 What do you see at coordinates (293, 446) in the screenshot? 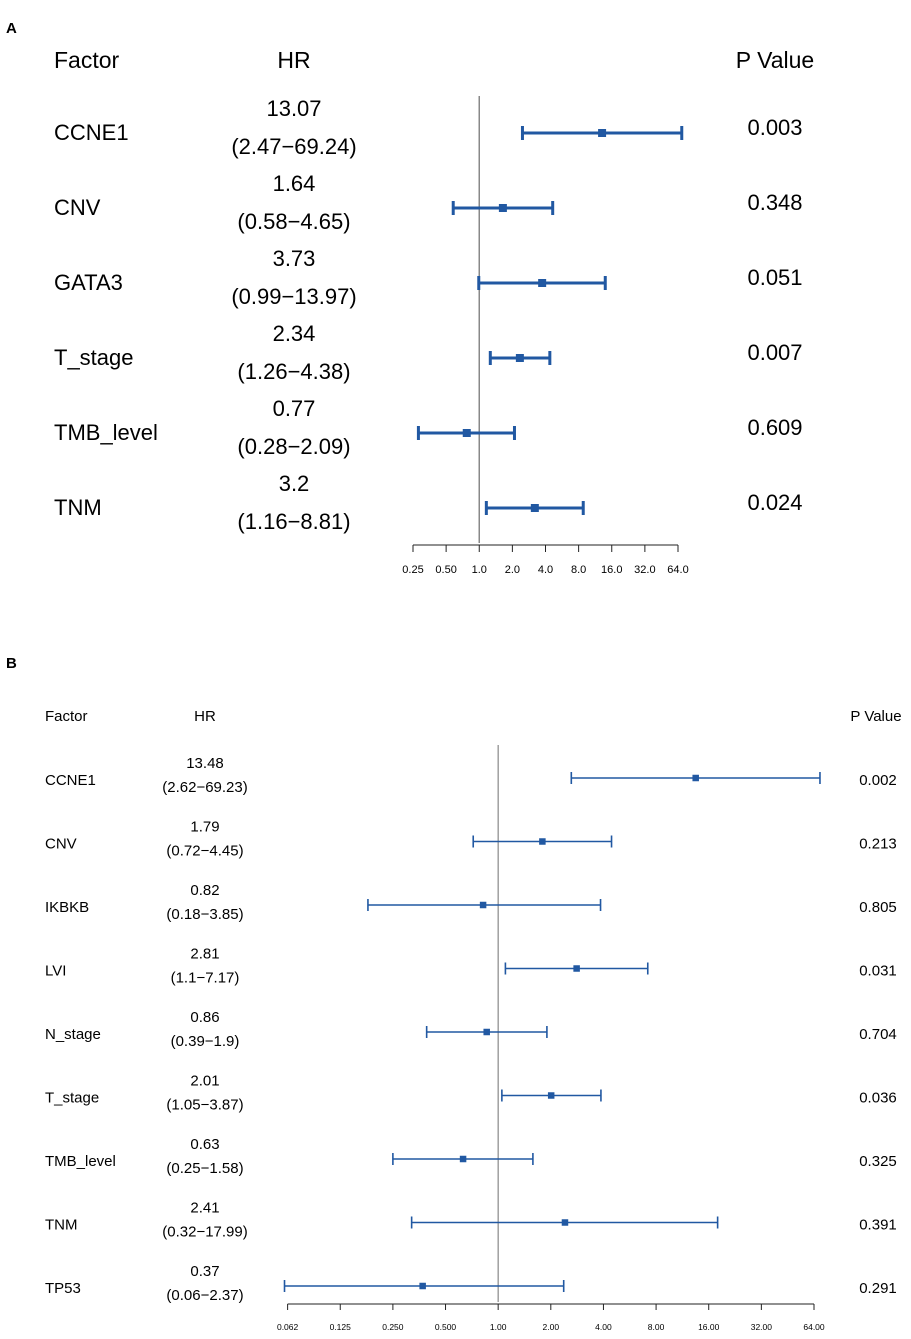
I see `hr-ci: (0.28−2.09)` at bounding box center [293, 446].